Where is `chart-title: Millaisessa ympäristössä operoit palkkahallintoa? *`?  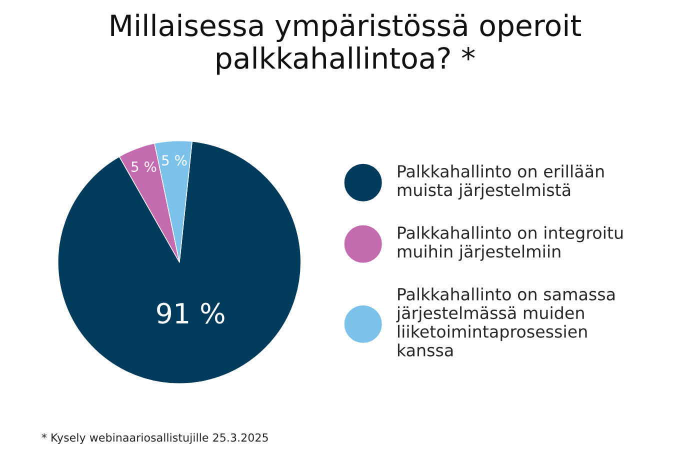
chart-title: Millaisessa ympäristössä operoit palkkahallintoa? * is located at coordinates (346, 44).